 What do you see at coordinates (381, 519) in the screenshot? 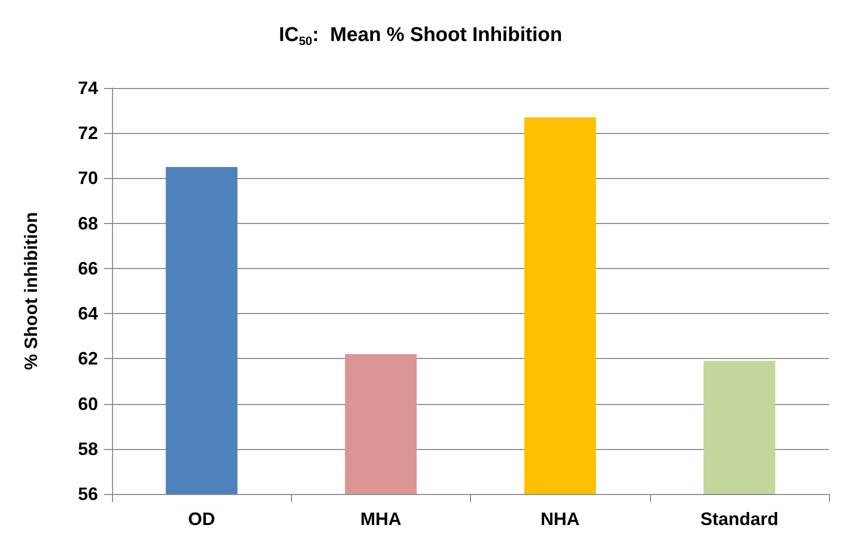
I see `x-tick-label: MHA` at bounding box center [381, 519].